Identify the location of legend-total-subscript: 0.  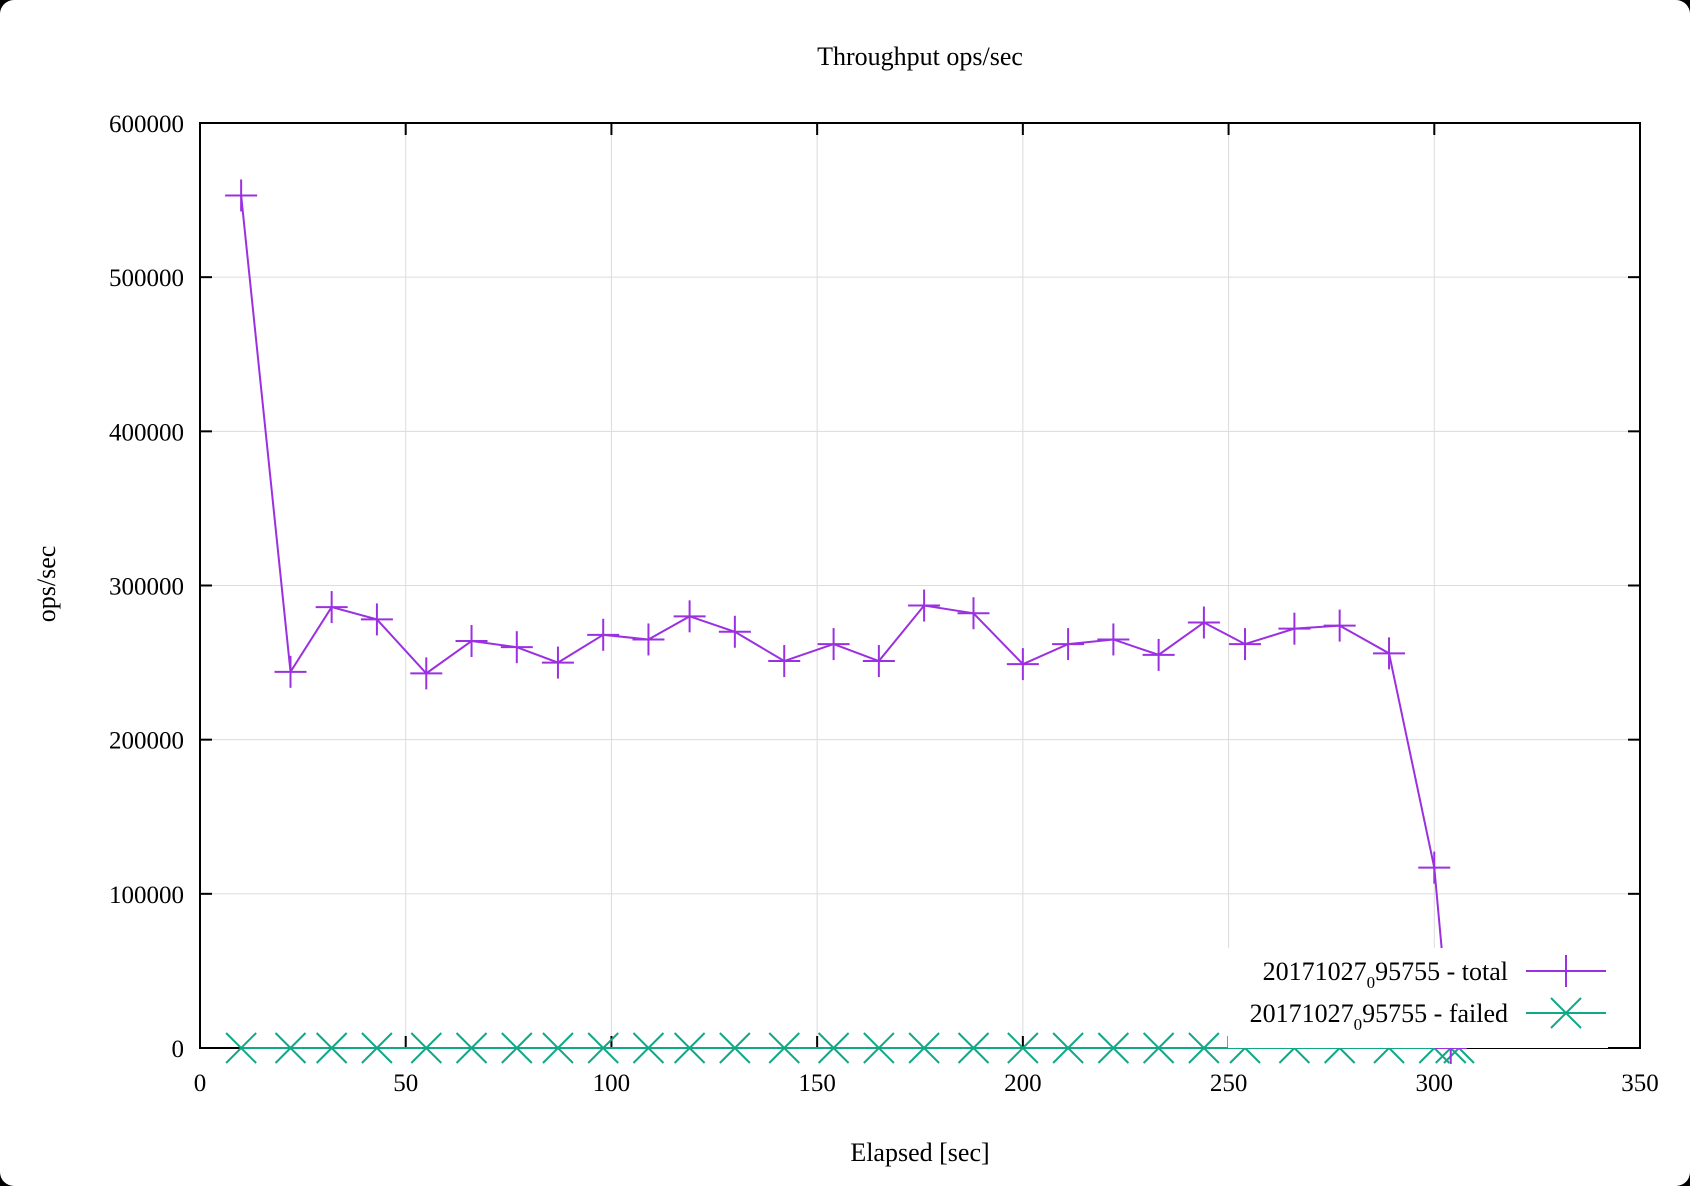
(1371, 982).